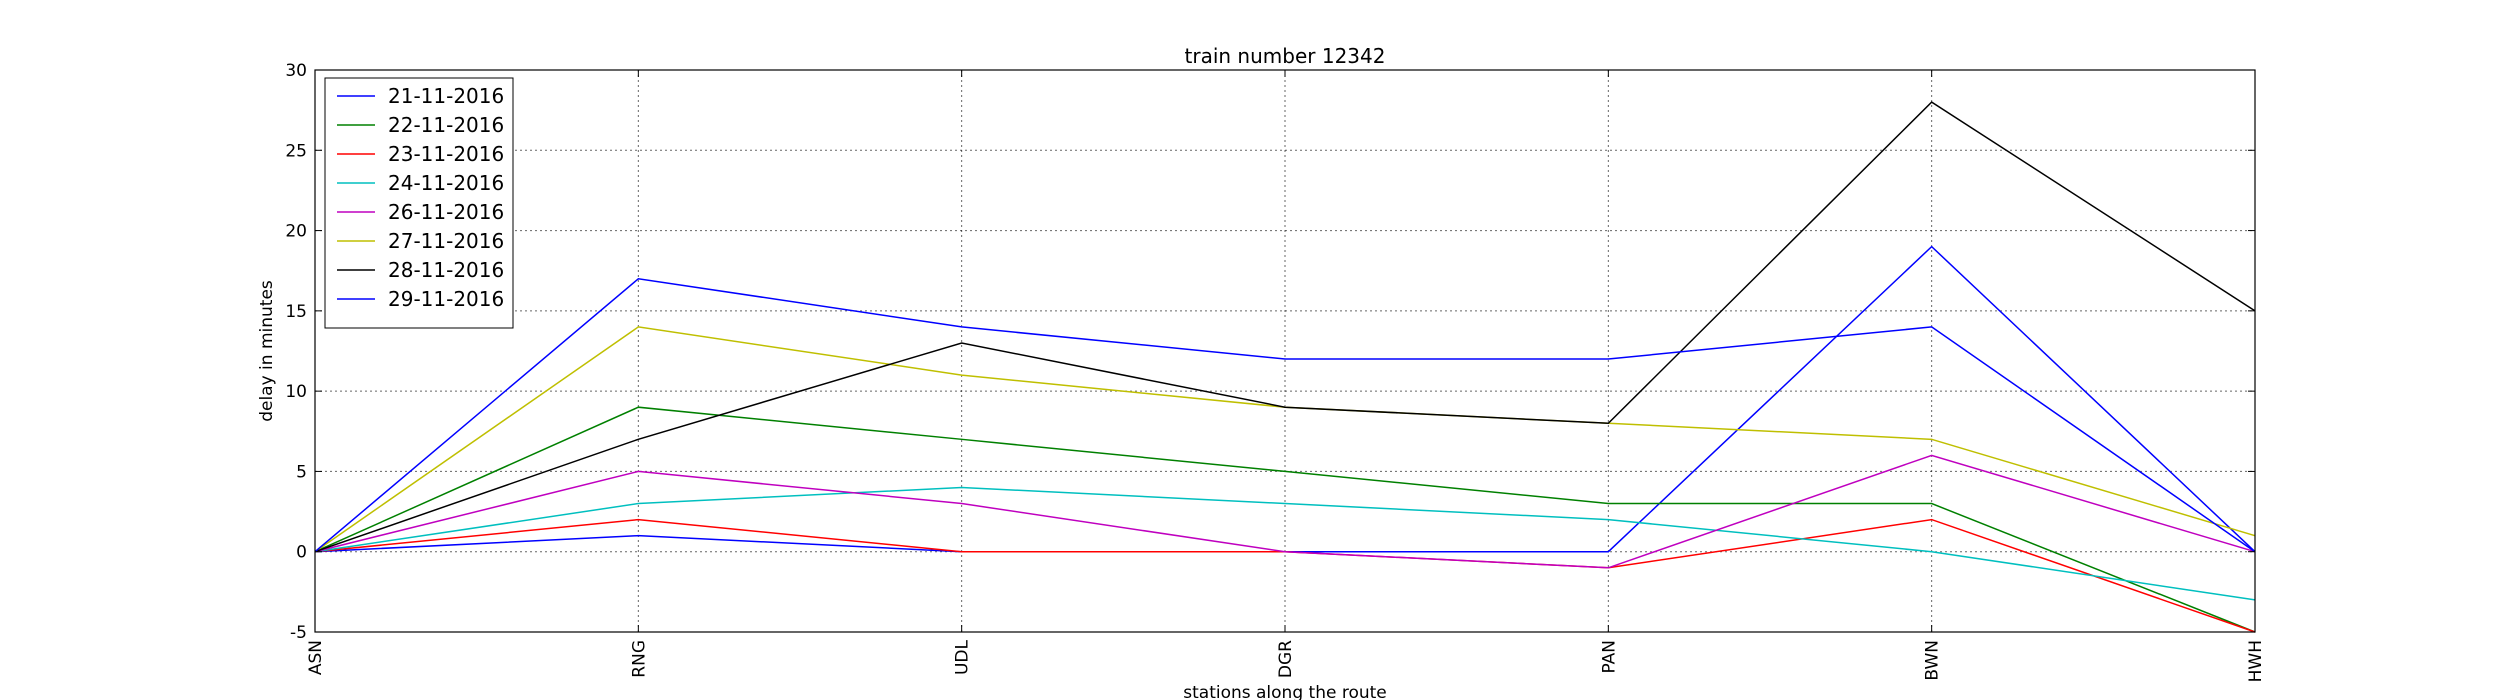 Image resolution: width=2500 pixels, height=700 pixels. What do you see at coordinates (1285, 56) in the screenshot?
I see `chart-title: train number 12342` at bounding box center [1285, 56].